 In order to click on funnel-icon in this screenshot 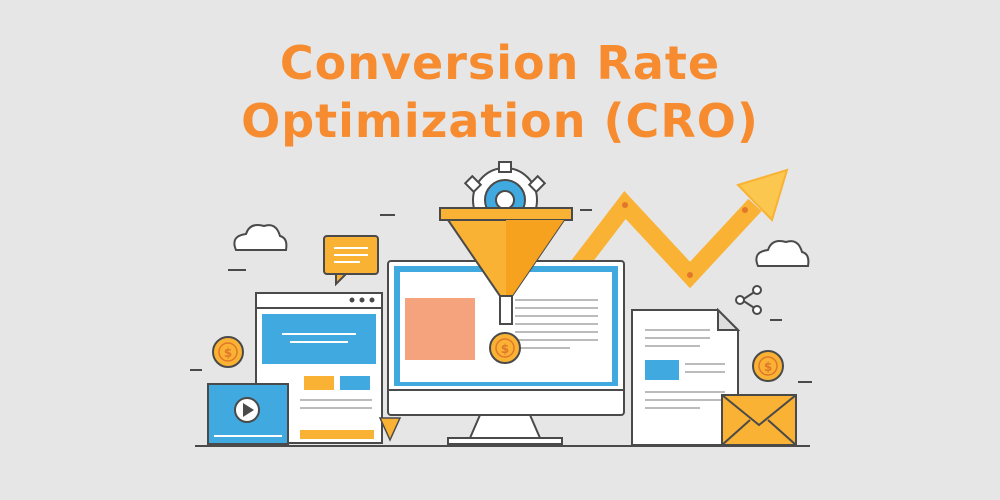, I will do `click(506, 266)`.